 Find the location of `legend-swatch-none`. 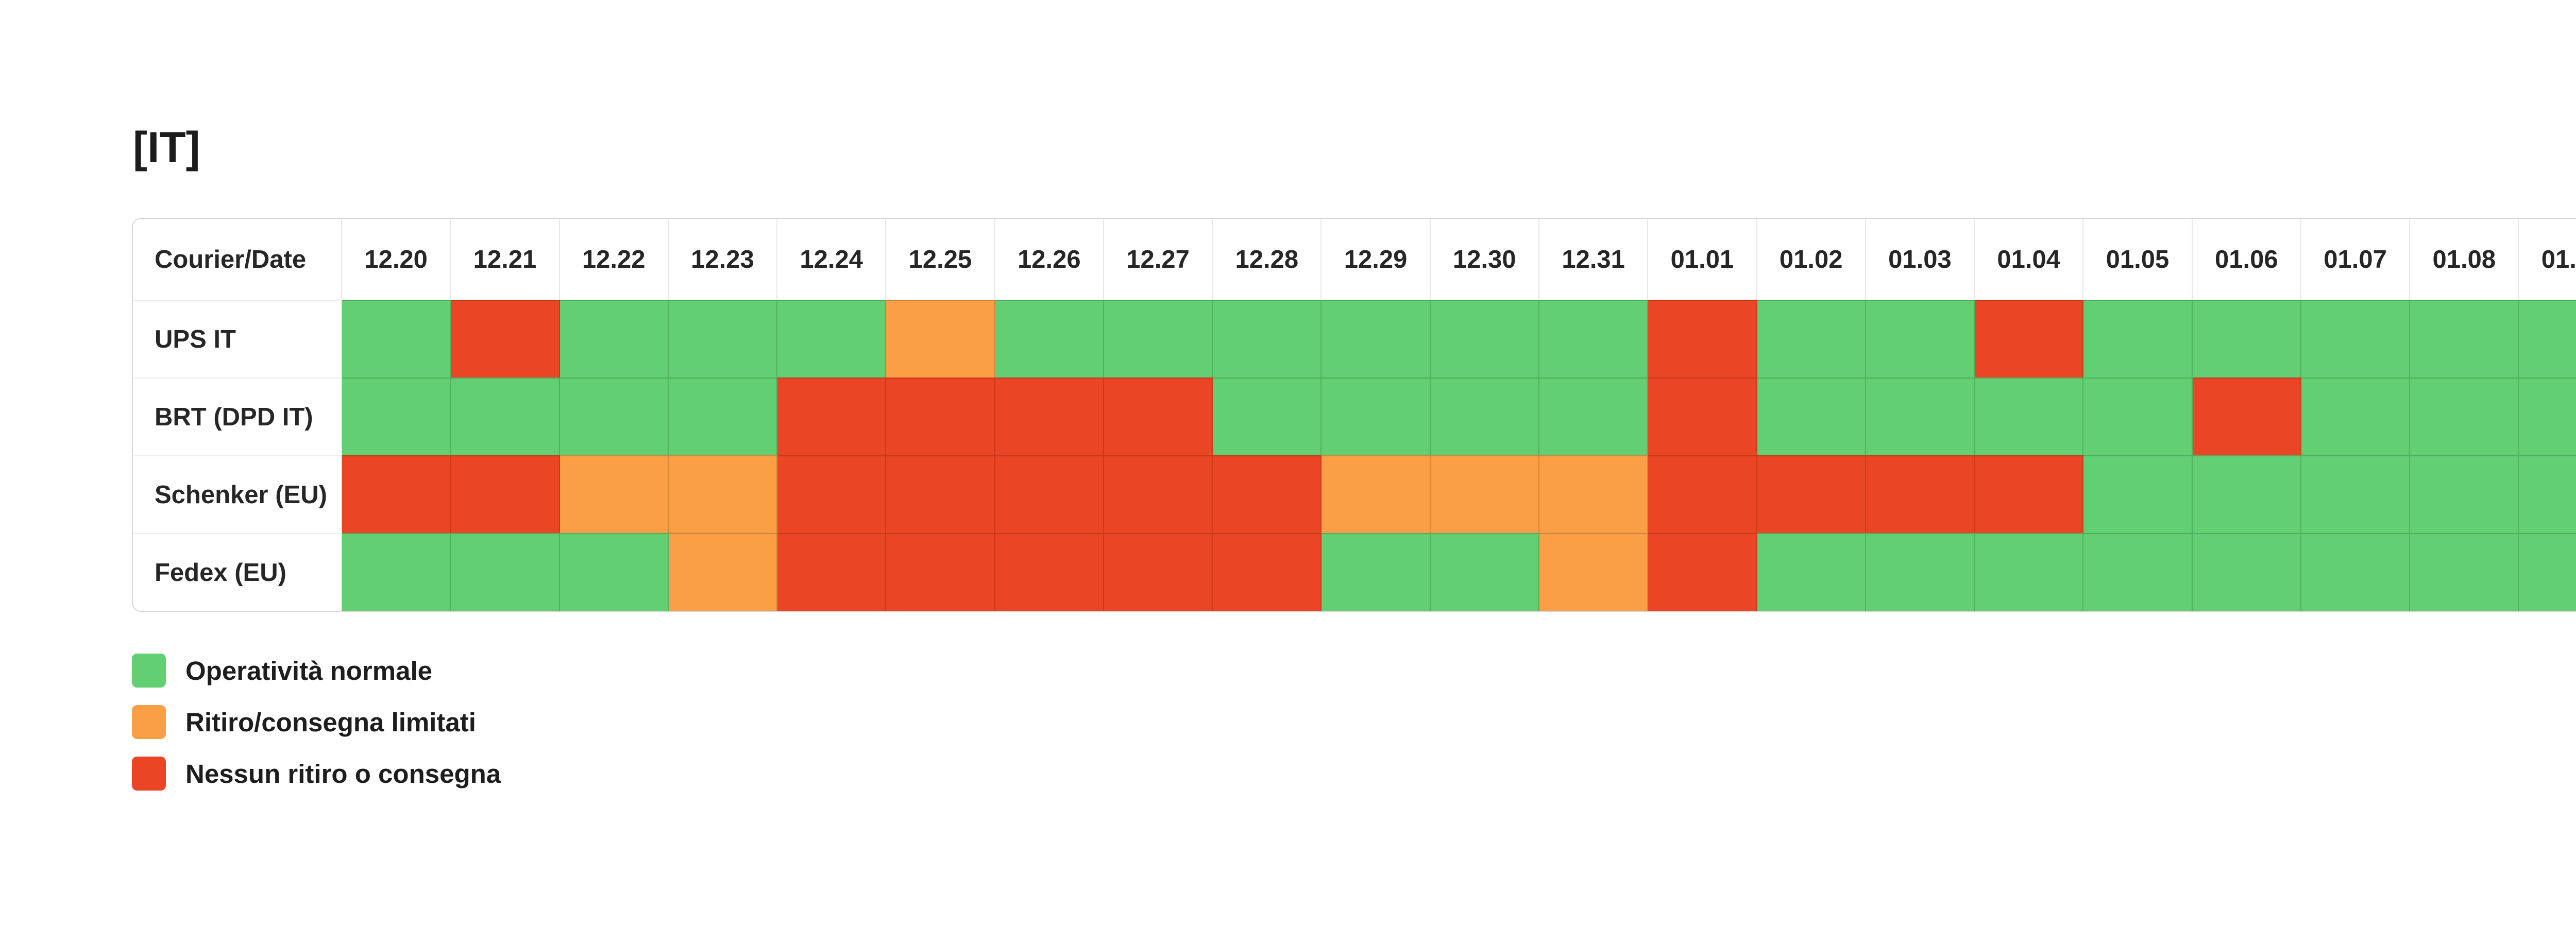

legend-swatch-none is located at coordinates (149, 774).